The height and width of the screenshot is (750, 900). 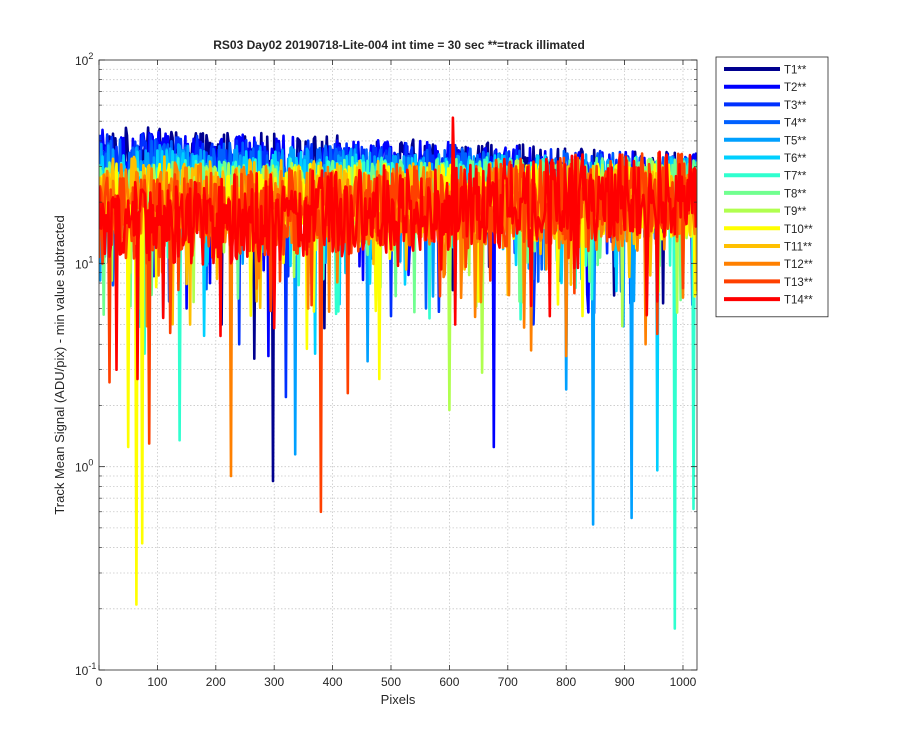 What do you see at coordinates (795, 106) in the screenshot?
I see `legend-label: T3**` at bounding box center [795, 106].